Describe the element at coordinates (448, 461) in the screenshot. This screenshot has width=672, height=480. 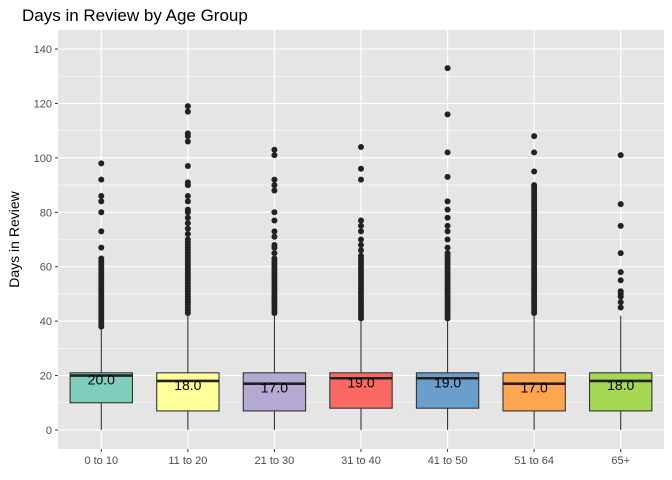
I see `x-tick-label: 41 to 50` at that location.